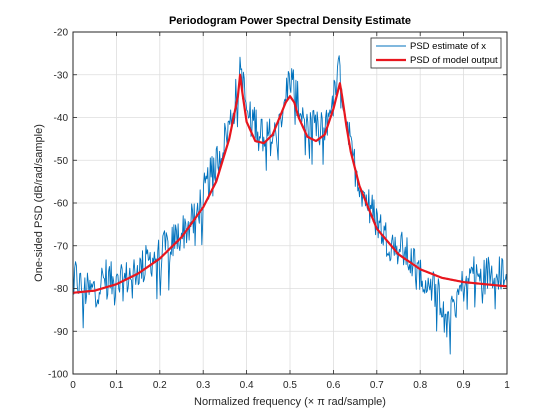 This screenshot has height=420, width=560. What do you see at coordinates (116, 385) in the screenshot?
I see `x-tick-label: 0.1` at bounding box center [116, 385].